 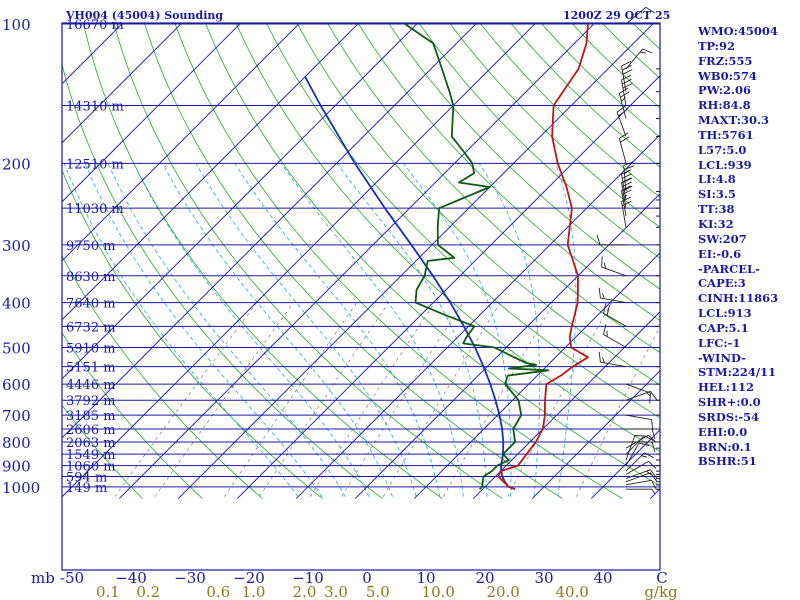 What do you see at coordinates (737, 372) in the screenshot?
I see `index-line: STM:224/11` at bounding box center [737, 372].